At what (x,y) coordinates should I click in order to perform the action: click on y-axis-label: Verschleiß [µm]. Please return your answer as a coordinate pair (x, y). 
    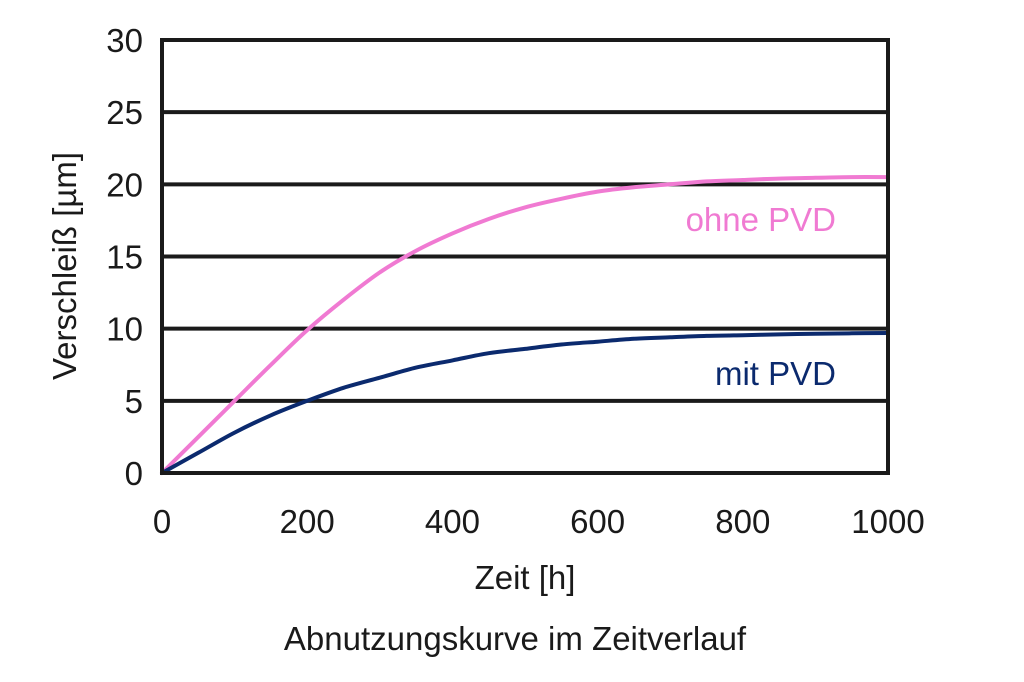
    Looking at the image, I should click on (64, 266).